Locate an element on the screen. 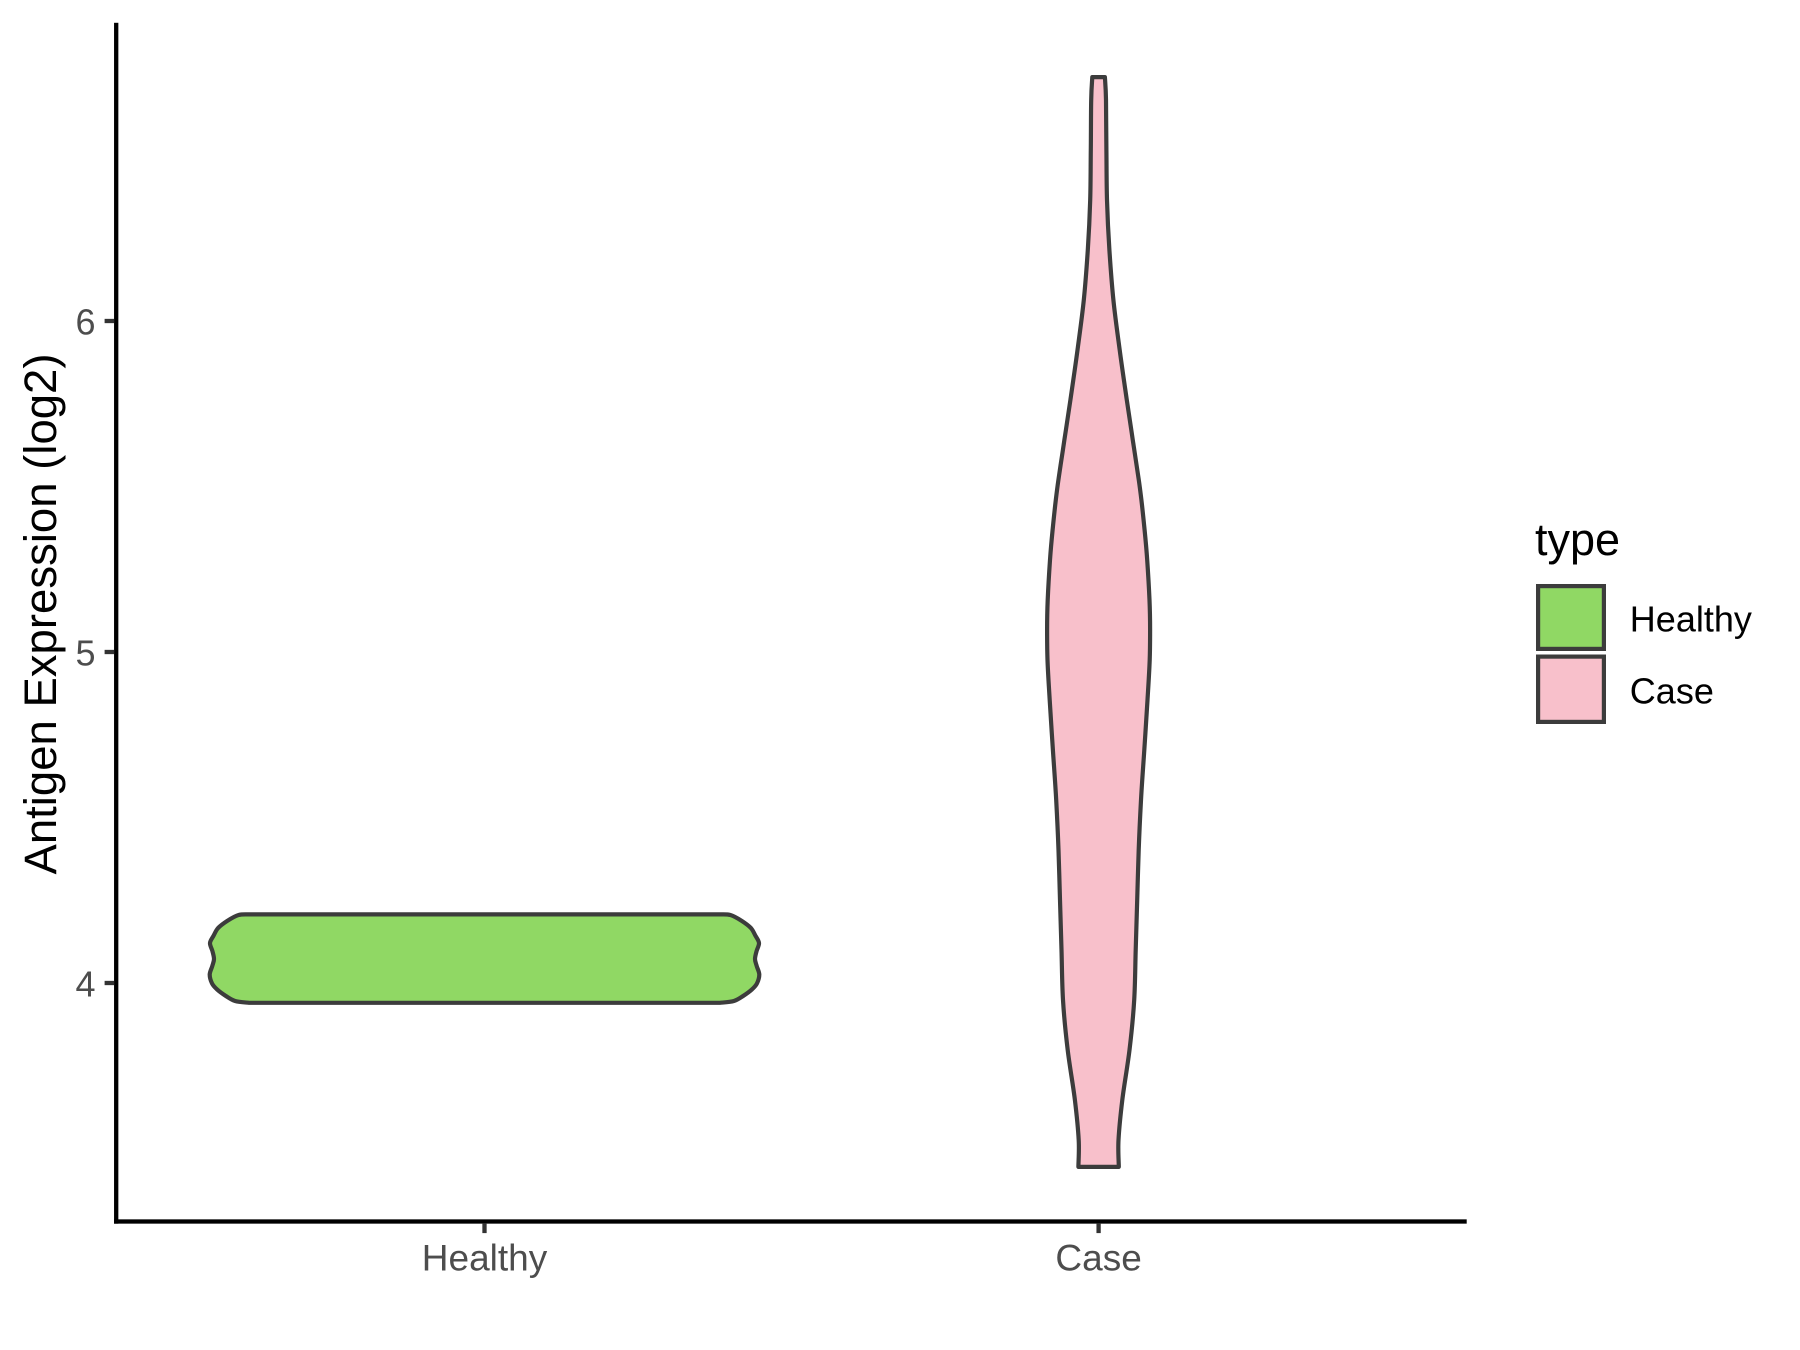 This screenshot has height=1350, width=1800. svg-text: type is located at coordinates (1577, 539).